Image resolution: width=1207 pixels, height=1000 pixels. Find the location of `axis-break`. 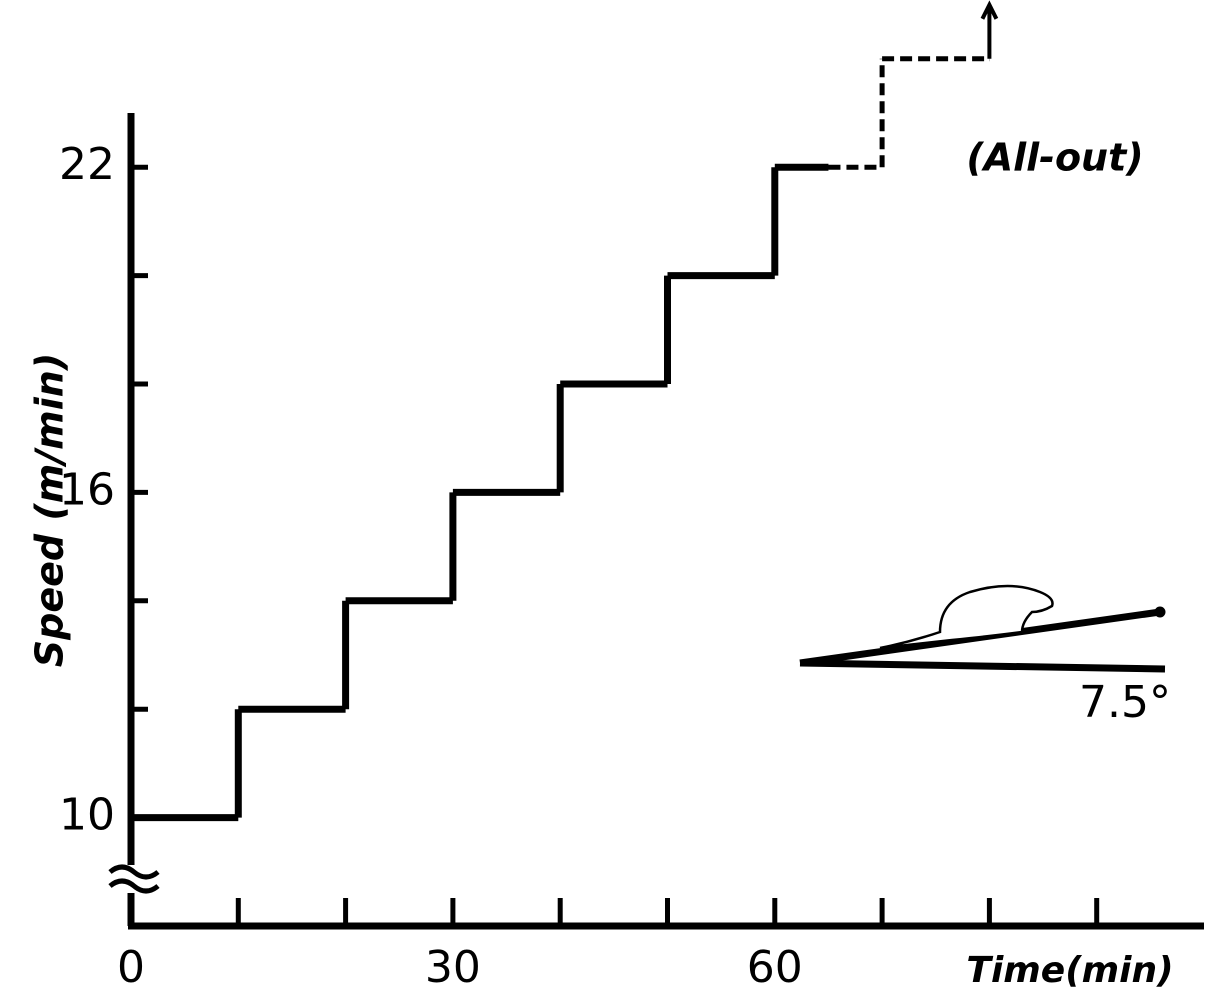

axis-break is located at coordinates (134, 879).